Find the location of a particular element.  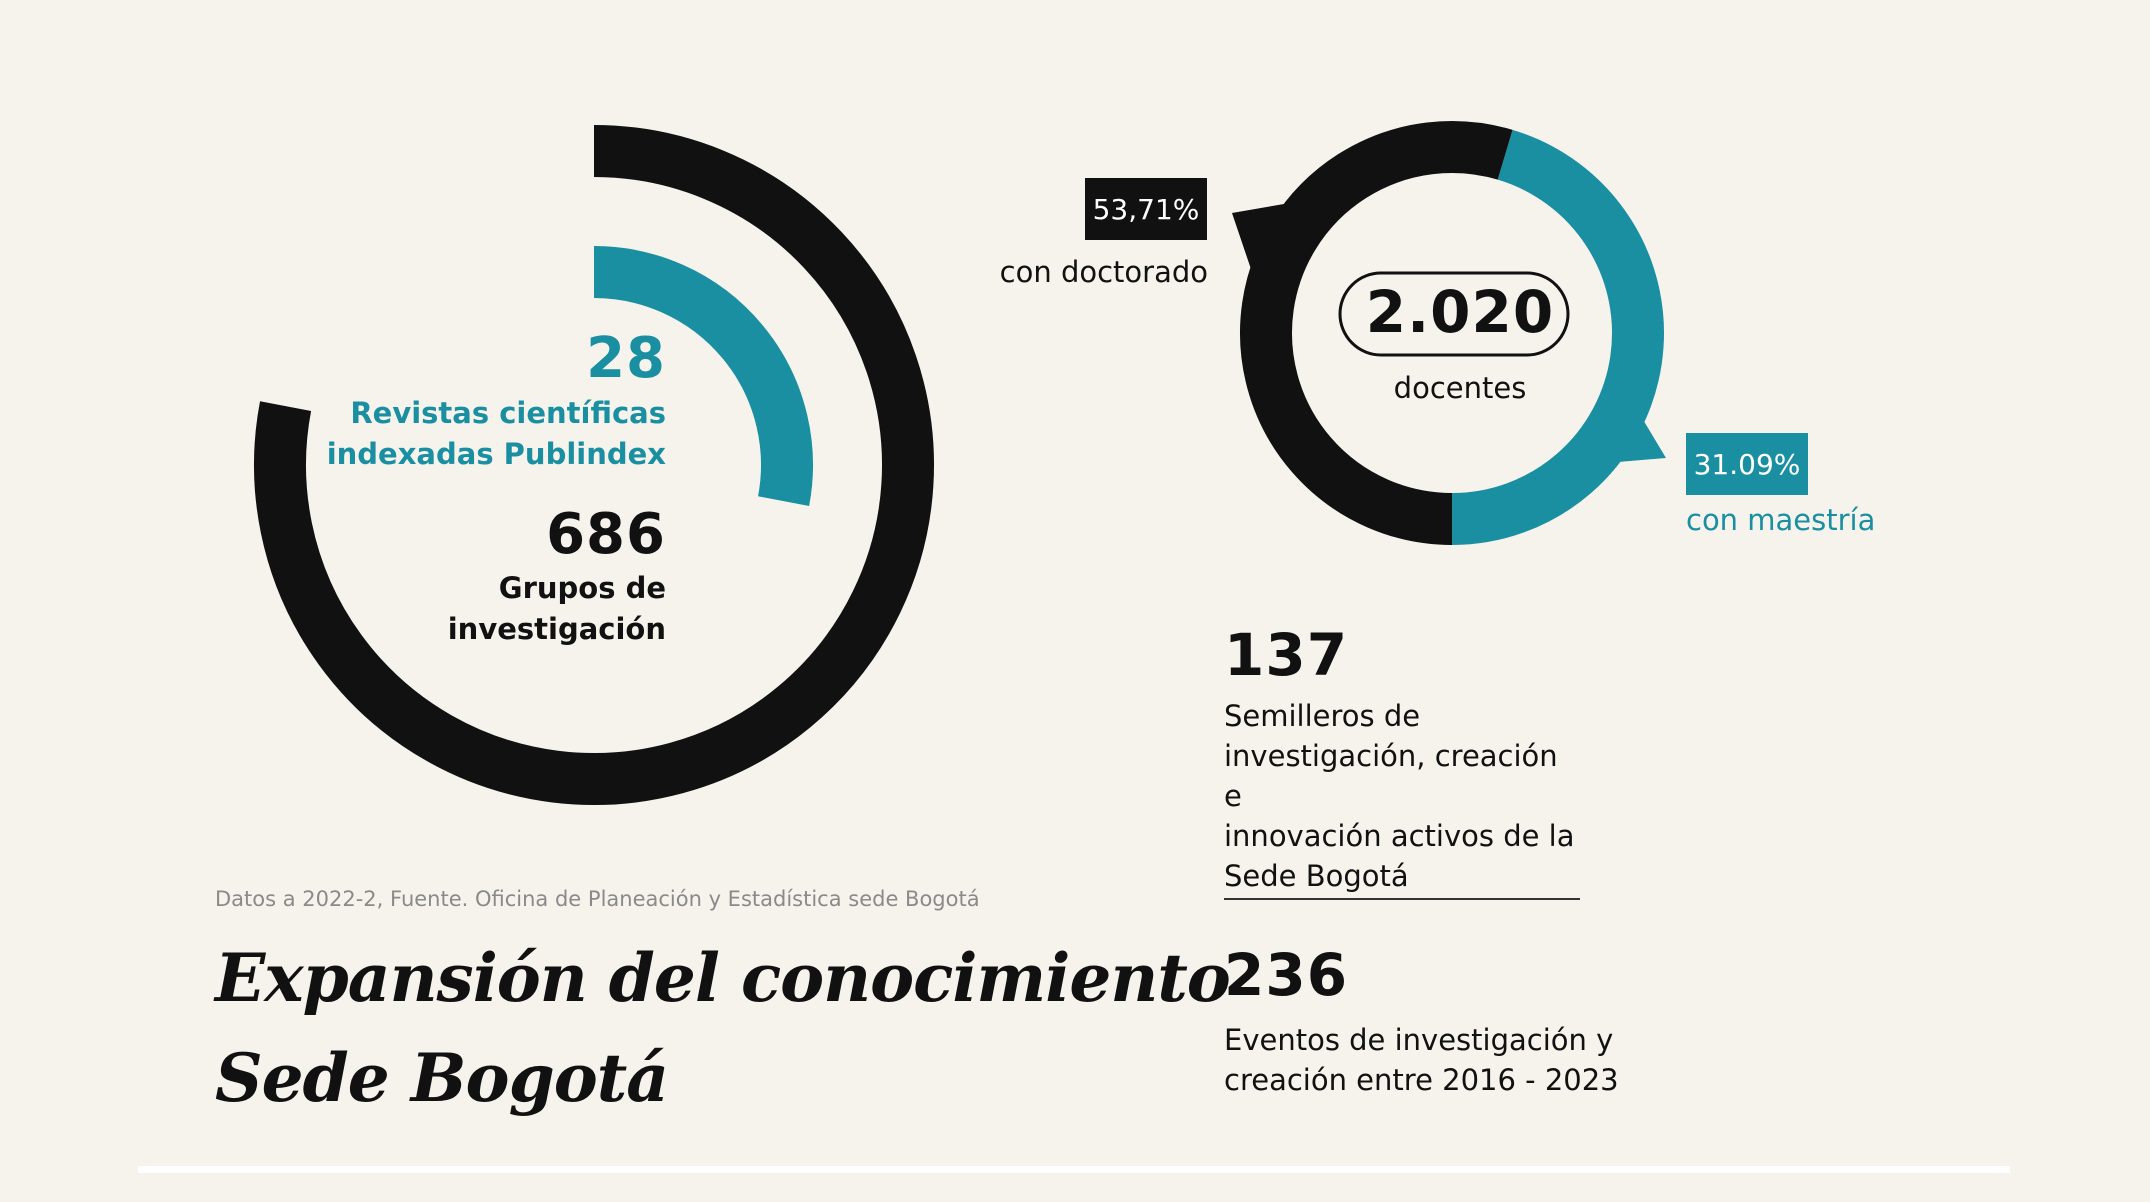

page-title-line-2: Sede Bogotá is located at coordinates (442, 1078).